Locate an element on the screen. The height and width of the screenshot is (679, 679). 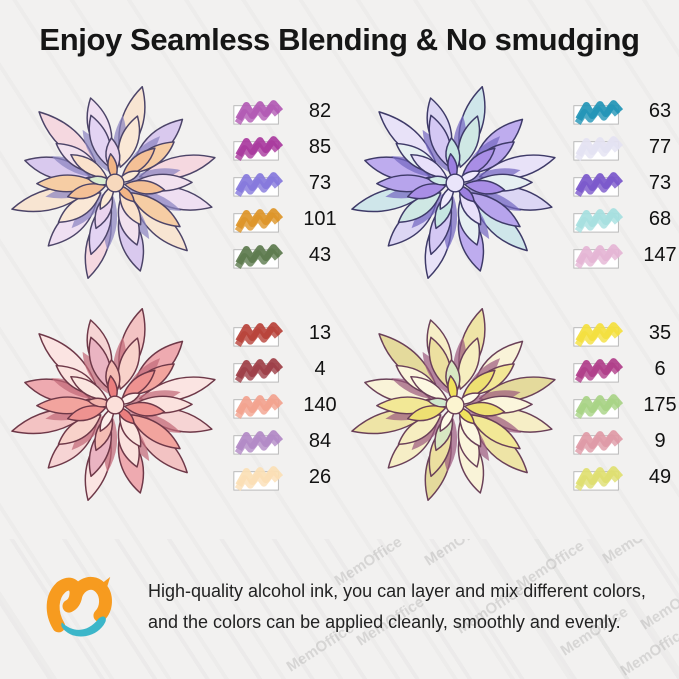
swatch-row: 140 is located at coordinates (286, 405).